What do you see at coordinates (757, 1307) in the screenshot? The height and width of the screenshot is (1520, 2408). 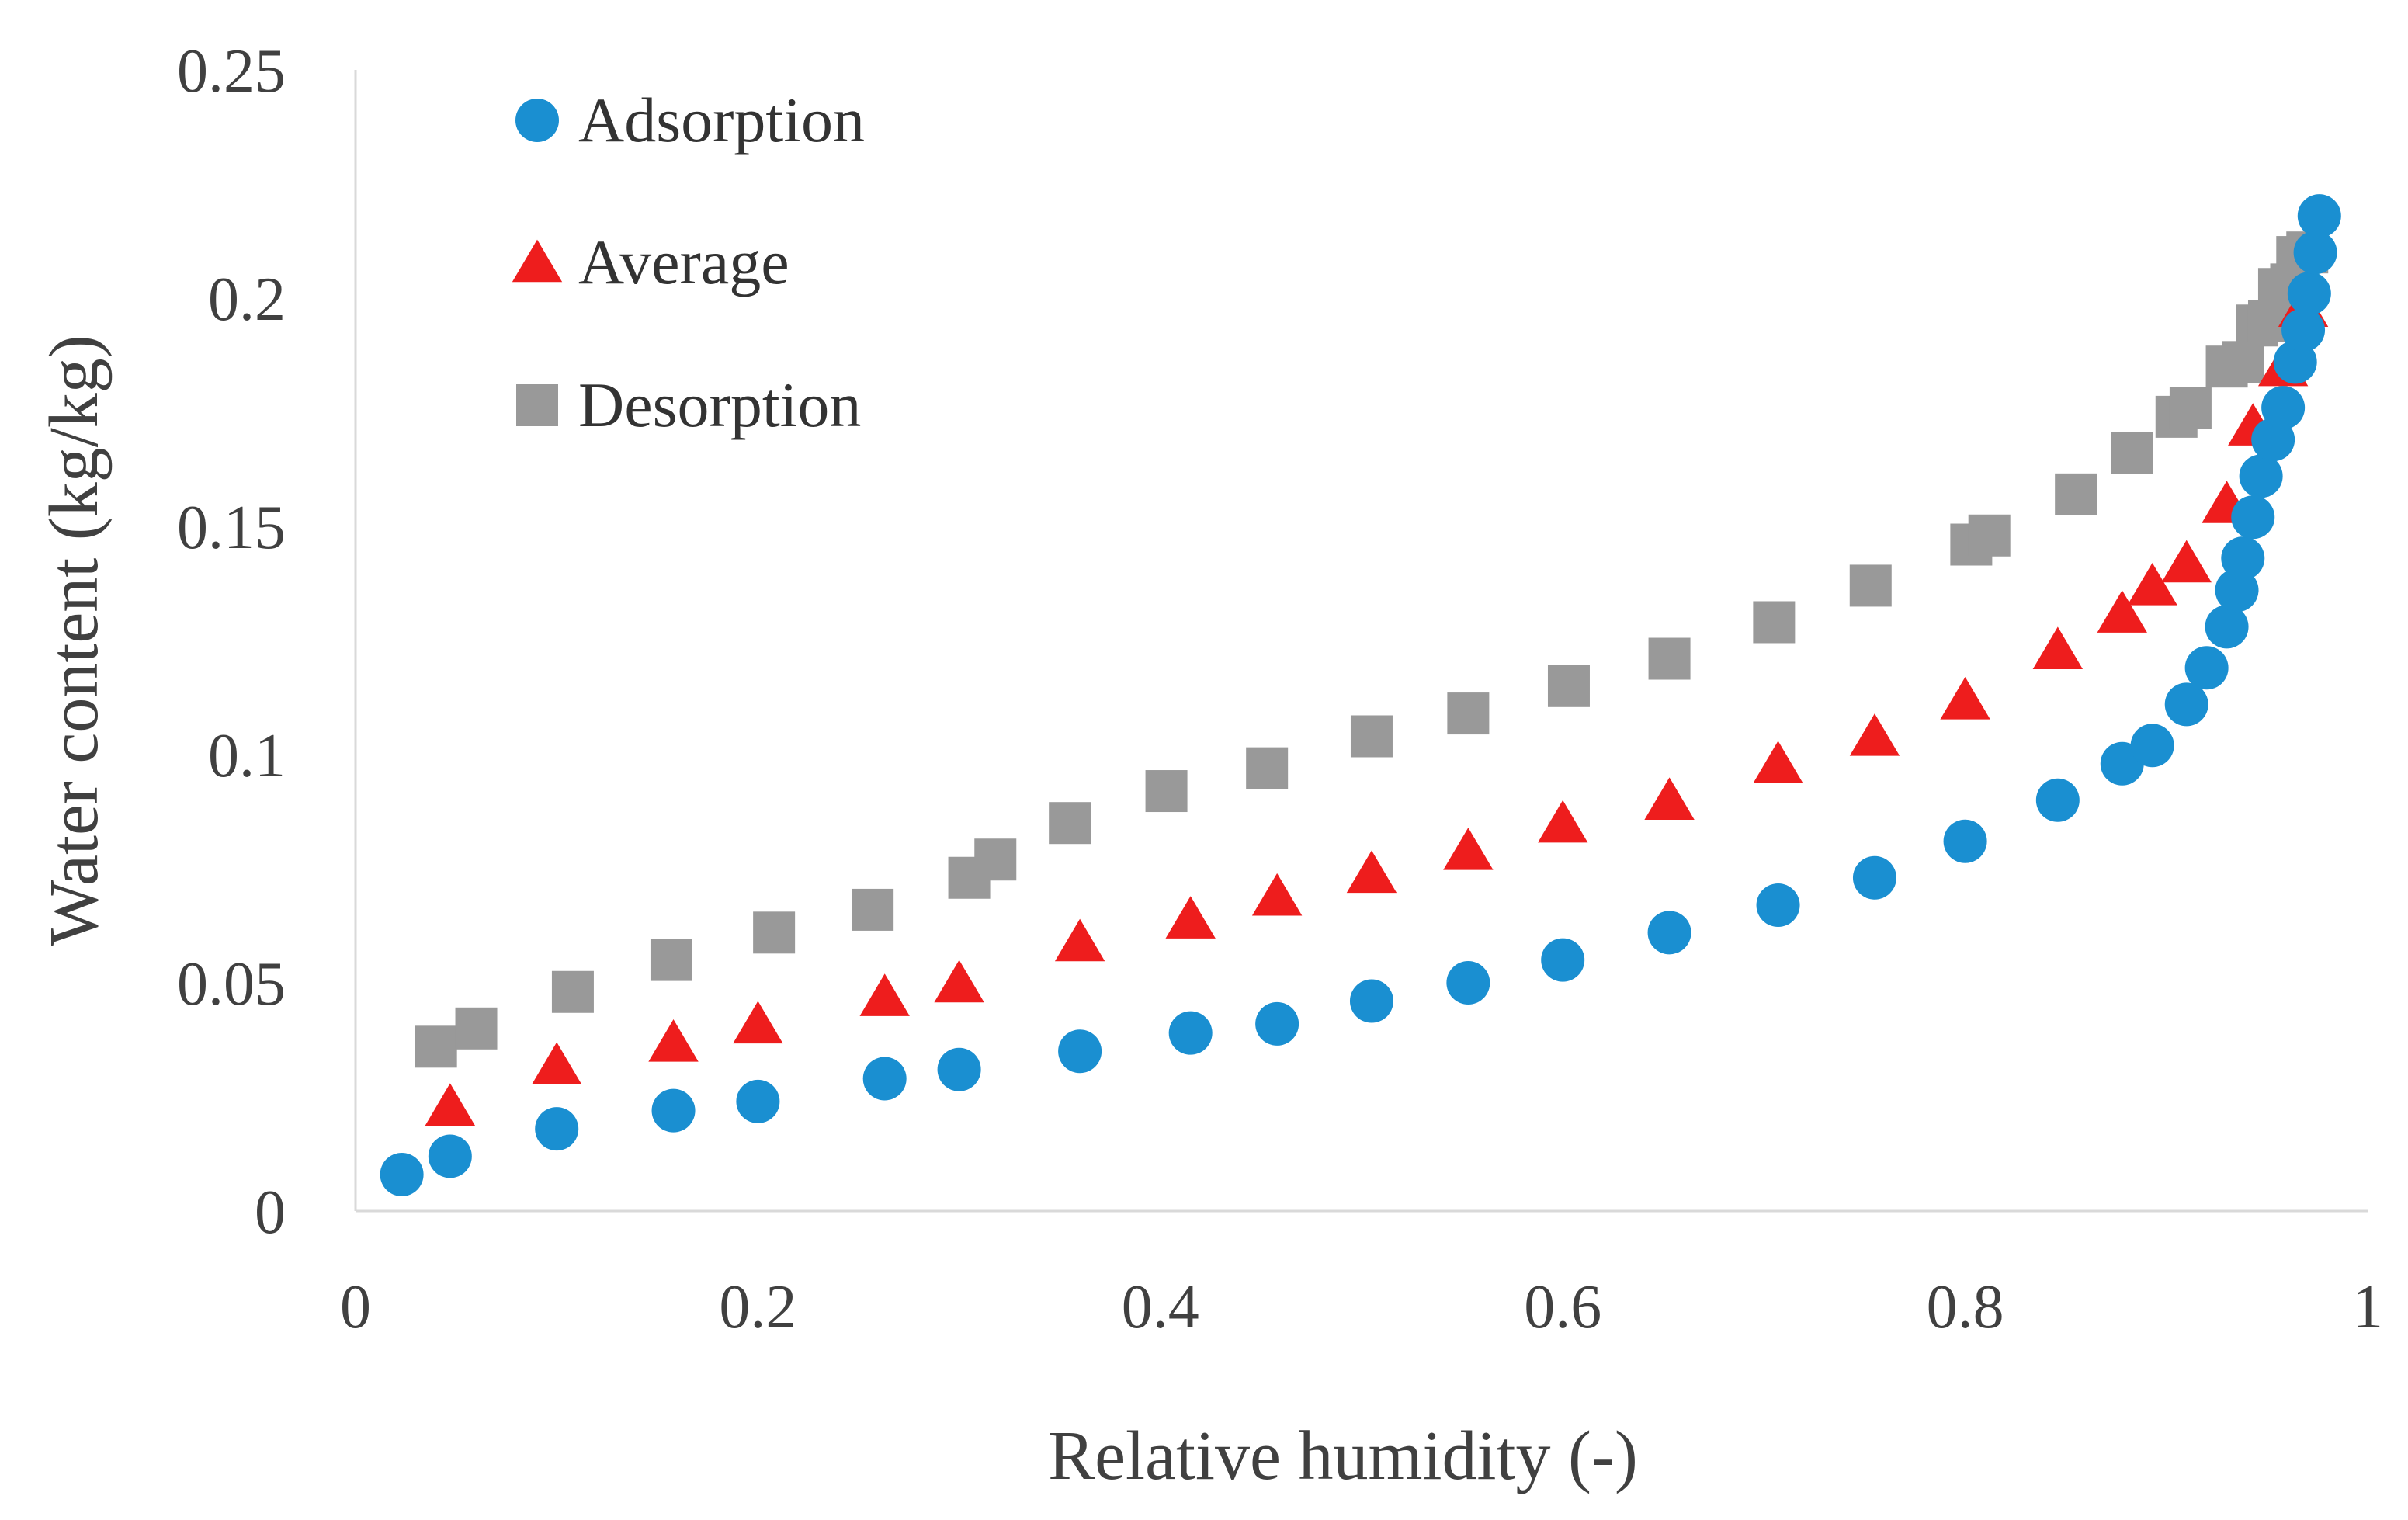 I see `x-tick-label: 0.2` at bounding box center [757, 1307].